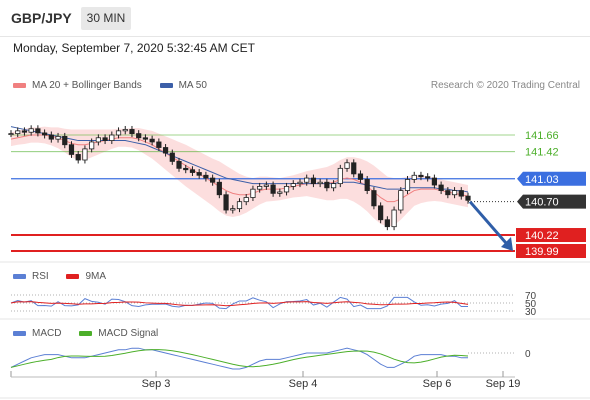  I want to click on legend-ma50: MA 50, so click(183, 85).